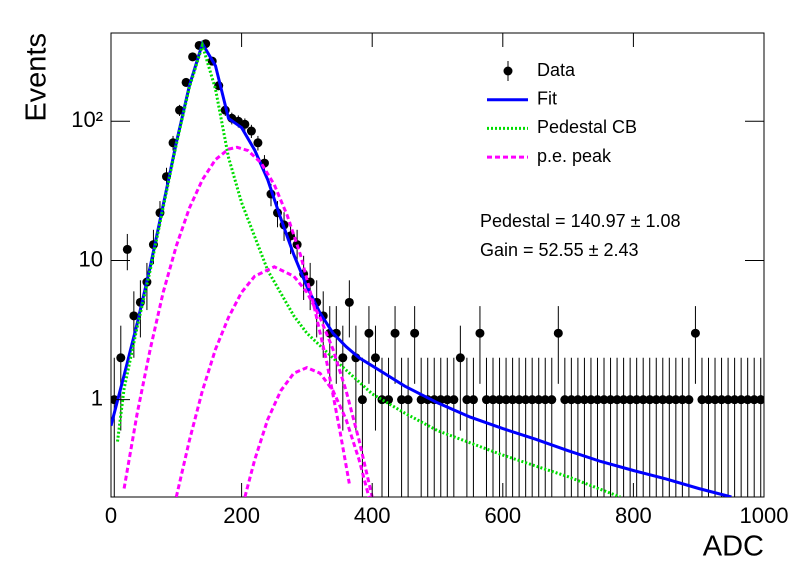  Describe the element at coordinates (633, 515) in the screenshot. I see `x-tick-label: 800` at that location.